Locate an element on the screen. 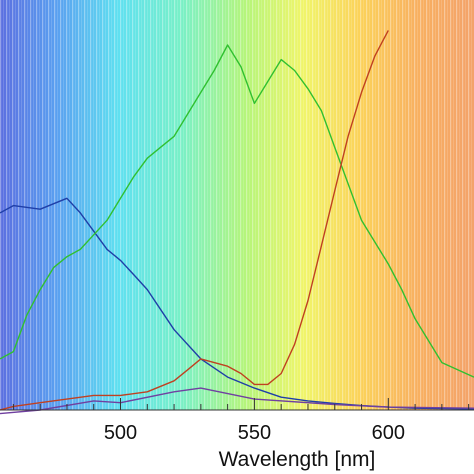 The width and height of the screenshot is (474, 474). x-tick-label: 550 is located at coordinates (254, 433).